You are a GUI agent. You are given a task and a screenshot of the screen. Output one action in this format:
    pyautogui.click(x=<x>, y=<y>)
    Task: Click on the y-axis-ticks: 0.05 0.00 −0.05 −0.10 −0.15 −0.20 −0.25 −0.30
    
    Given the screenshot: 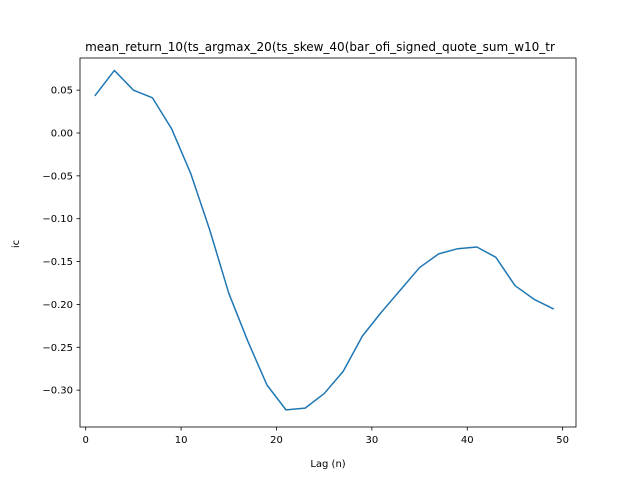 What is the action you would take?
    pyautogui.click(x=61, y=241)
    